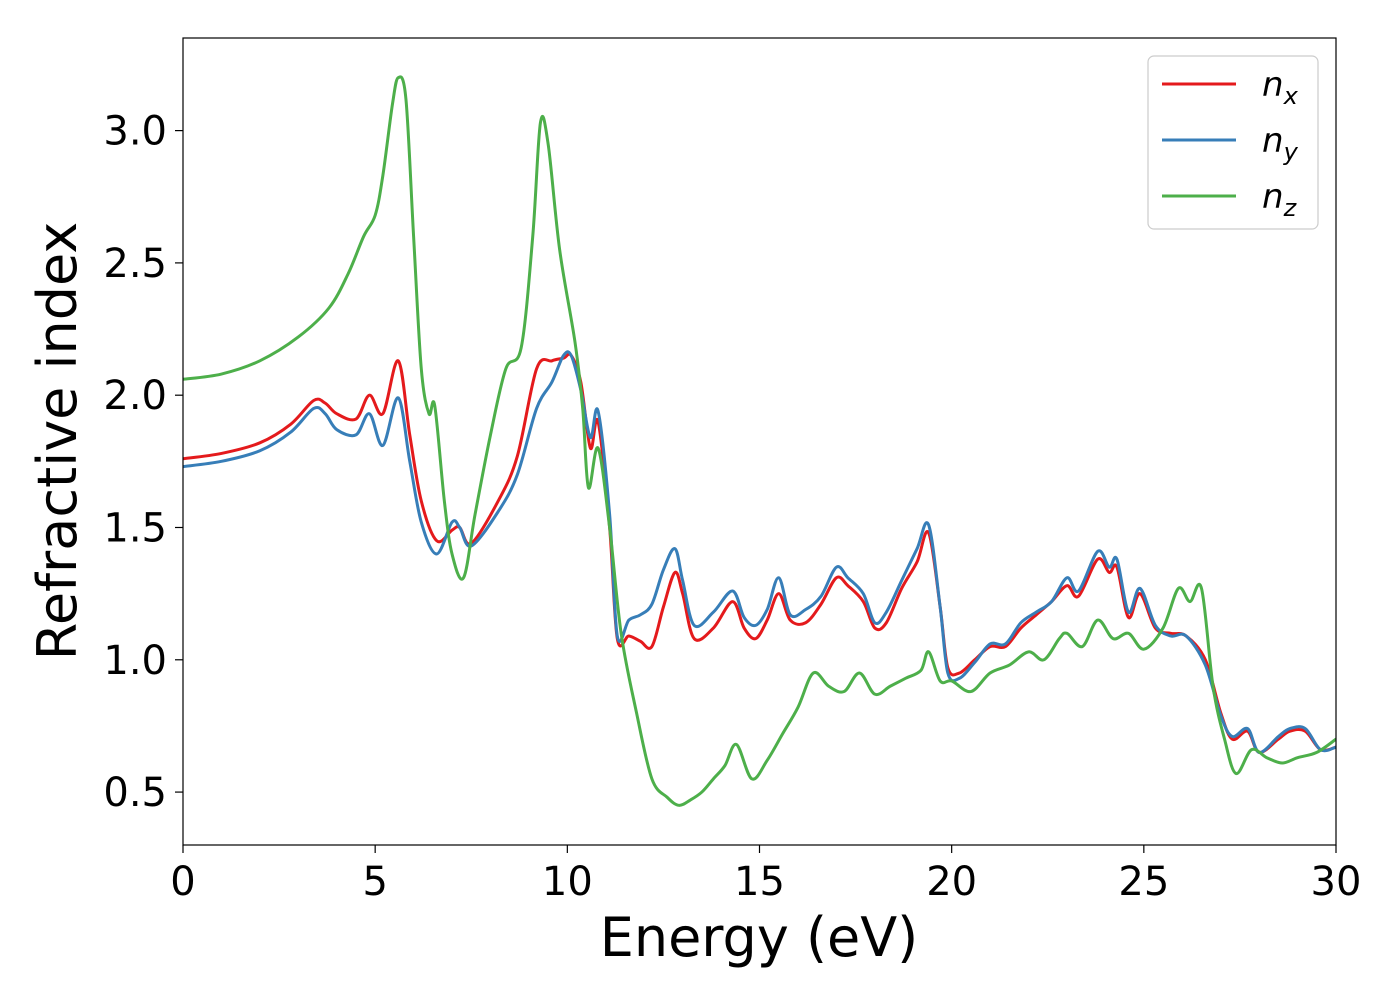 The height and width of the screenshot is (1000, 1400). Describe the element at coordinates (135, 132) in the screenshot. I see `y-tick-label: 3.0` at that location.